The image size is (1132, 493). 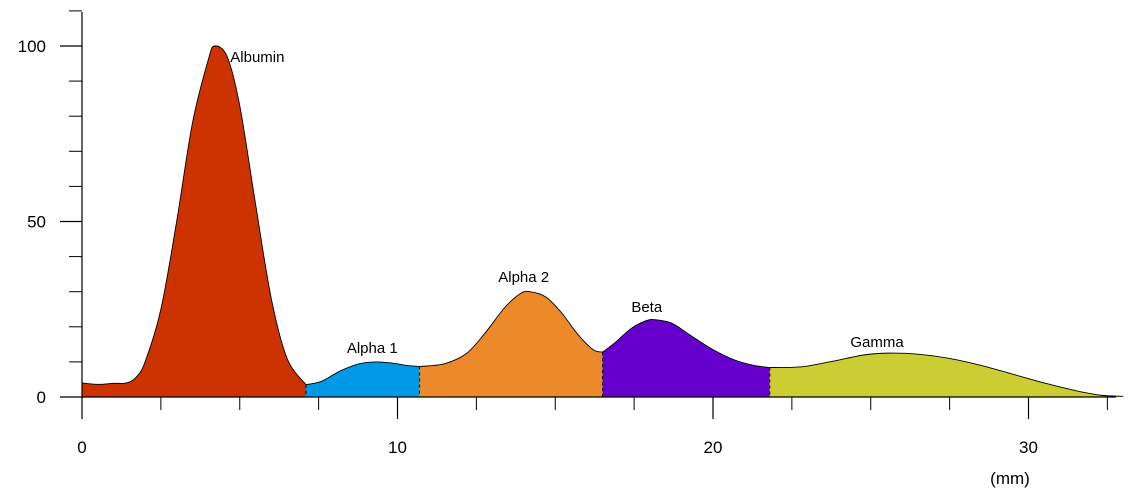 What do you see at coordinates (686, 343) in the screenshot?
I see `curve-beta` at bounding box center [686, 343].